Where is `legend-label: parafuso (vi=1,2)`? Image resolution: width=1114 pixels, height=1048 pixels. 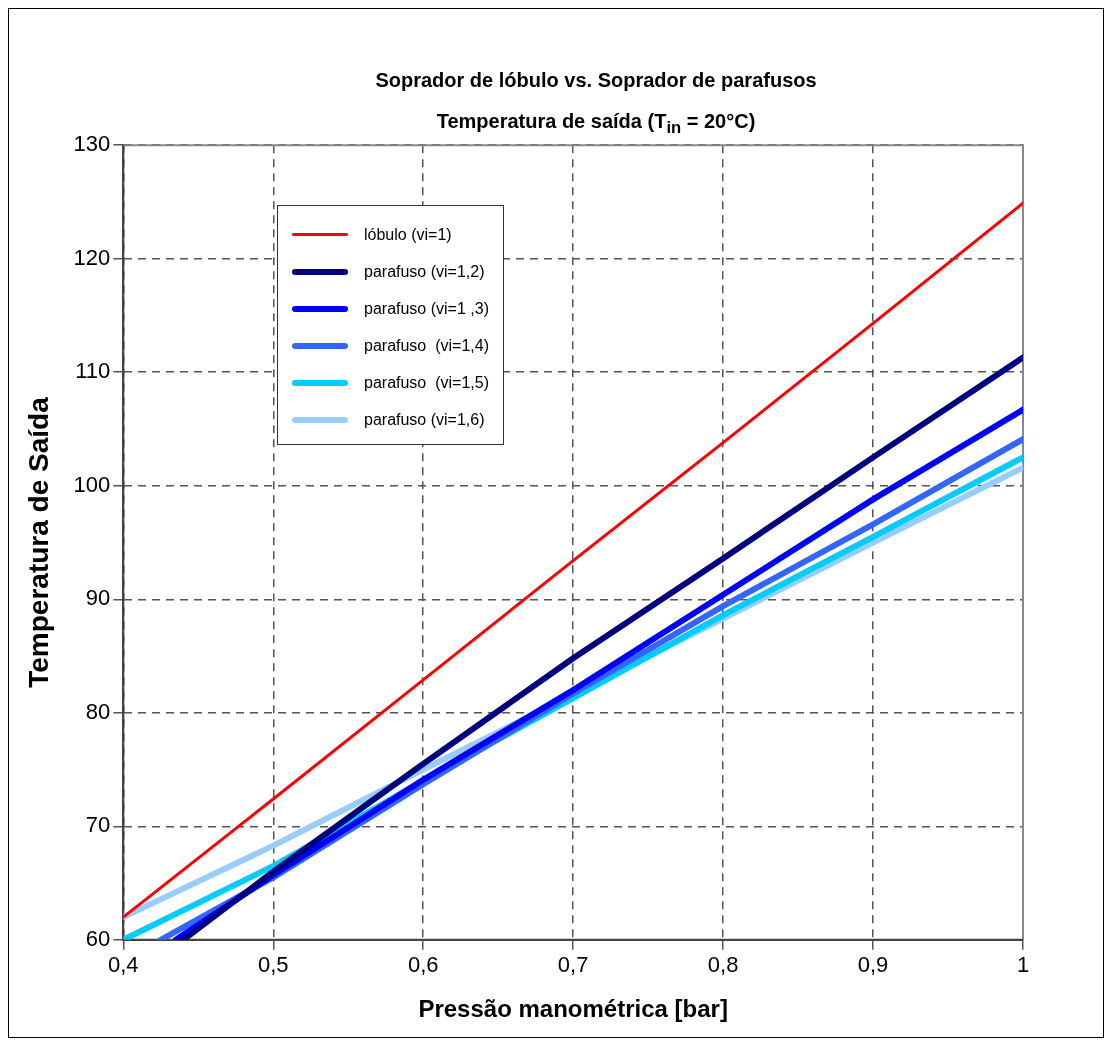
legend-label: parafuso (vi=1,2) is located at coordinates (424, 271).